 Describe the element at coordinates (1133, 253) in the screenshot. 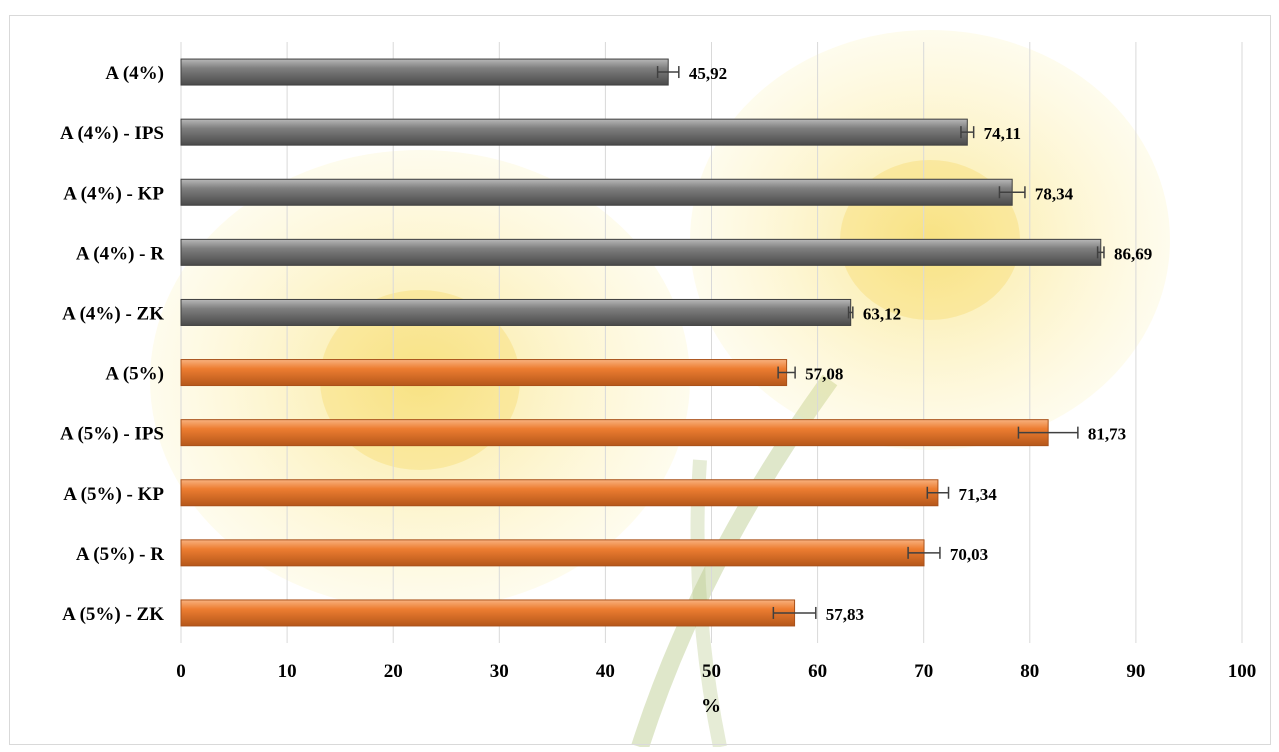

I see `data-label: 86,69` at that location.